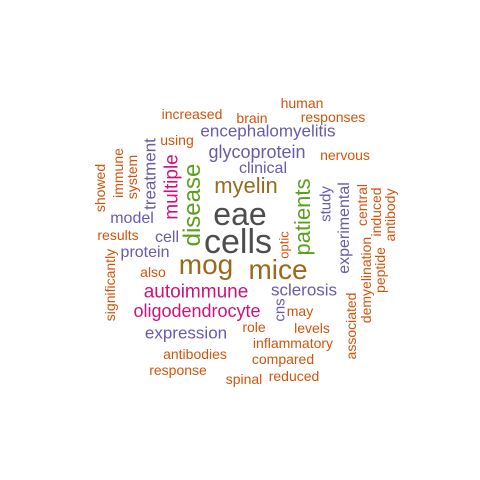  Describe the element at coordinates (326, 204) in the screenshot. I see `word-study: study` at that location.